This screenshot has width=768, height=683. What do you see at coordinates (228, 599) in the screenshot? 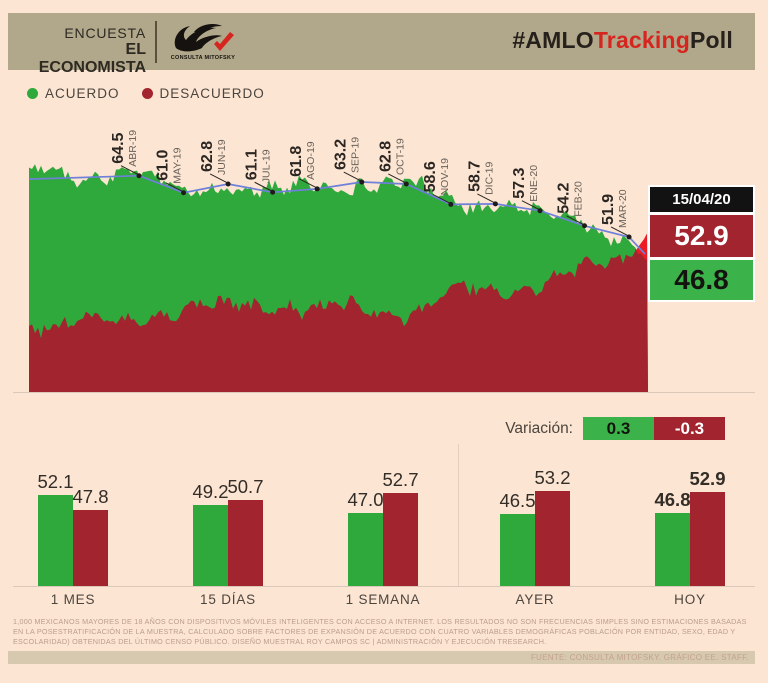
I see `bar-category-label: 15 DÍAS` at bounding box center [228, 599].